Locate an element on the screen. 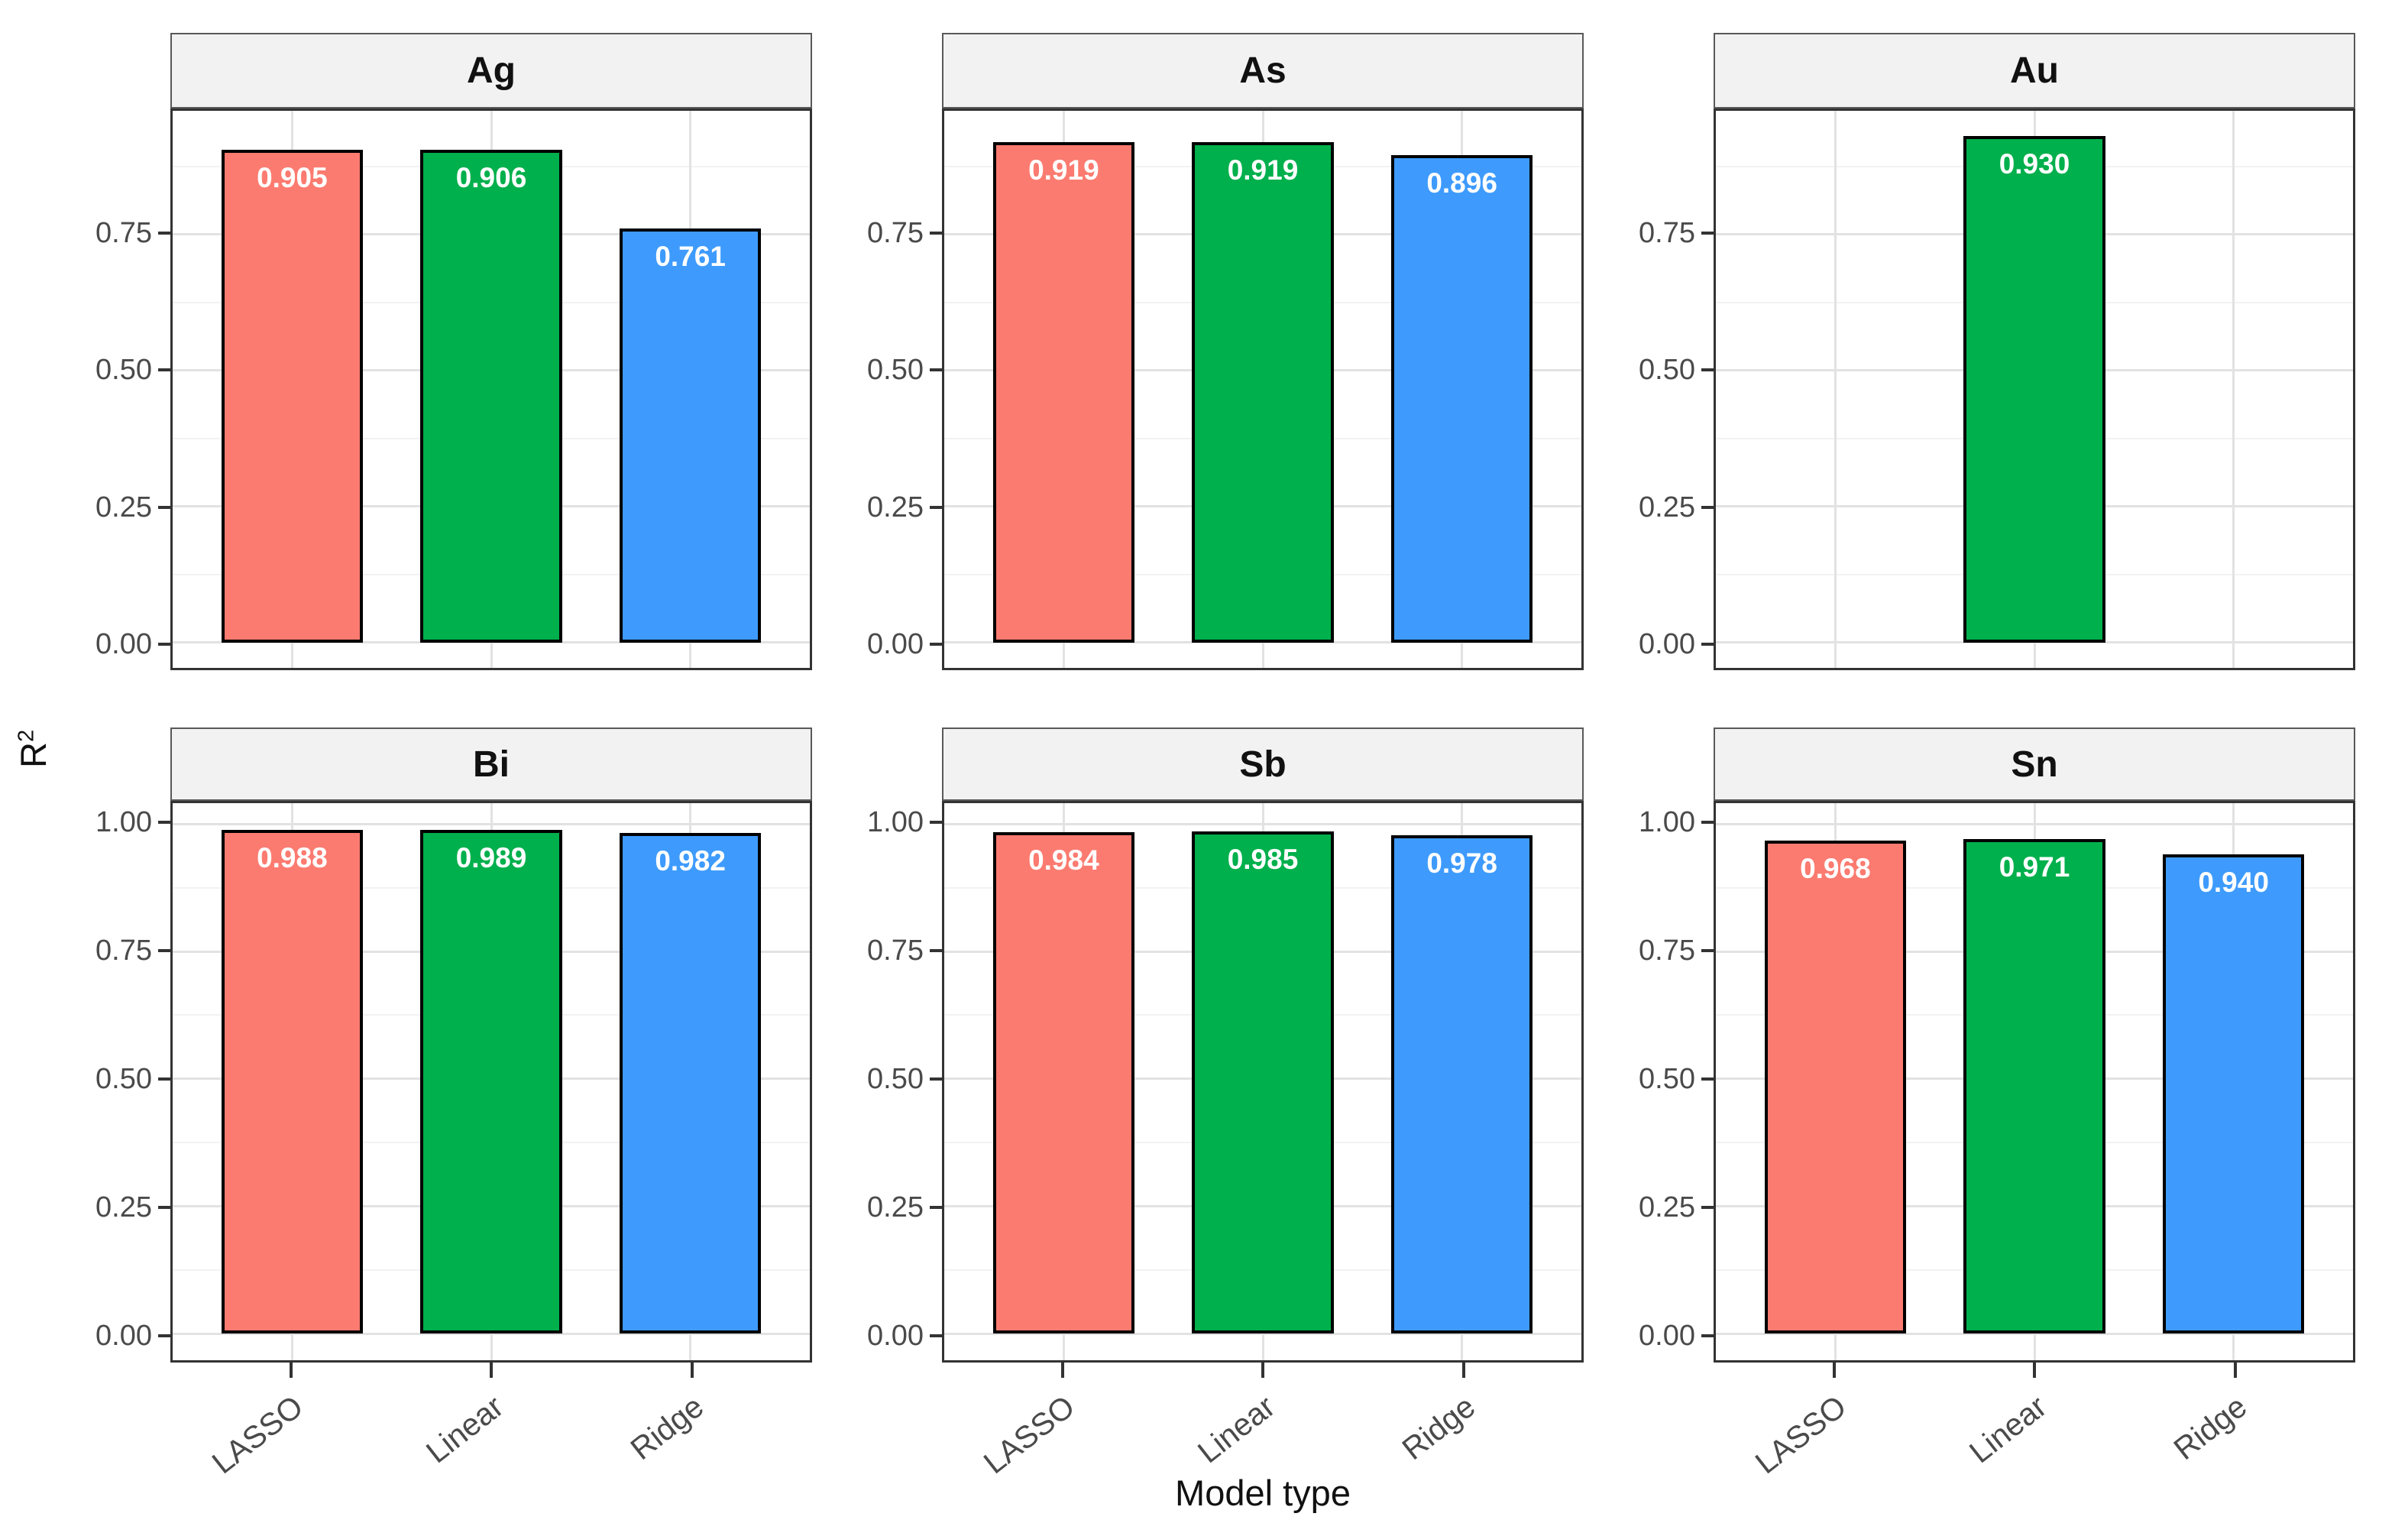 The image size is (2408, 1536). facet-strip: Sn is located at coordinates (2034, 764).